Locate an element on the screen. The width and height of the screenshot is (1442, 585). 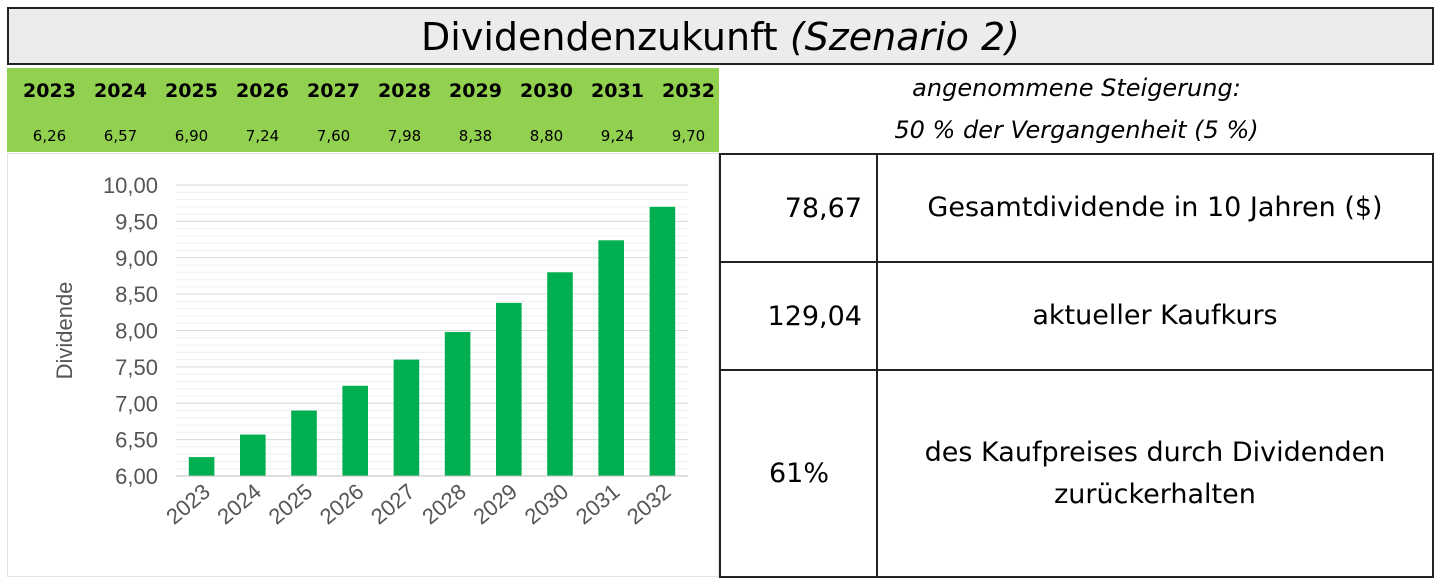
title-scenario: (Szenario 2) is located at coordinates (904, 37).